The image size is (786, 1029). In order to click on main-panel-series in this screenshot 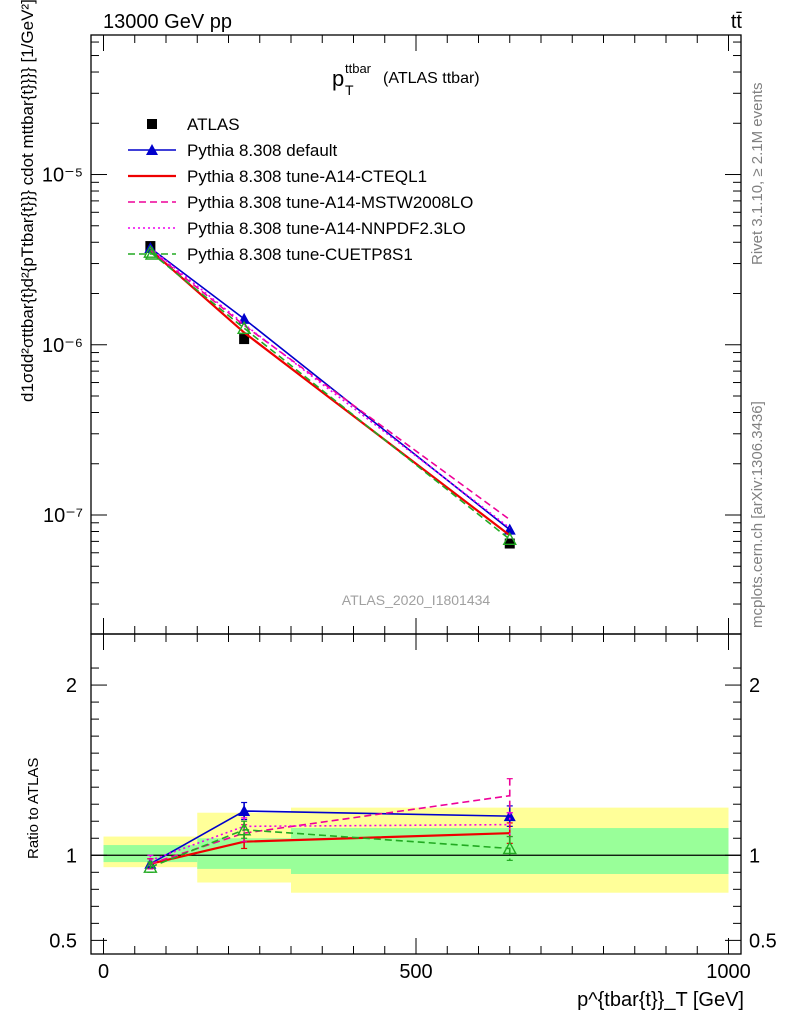, I will do `click(330, 395)`.